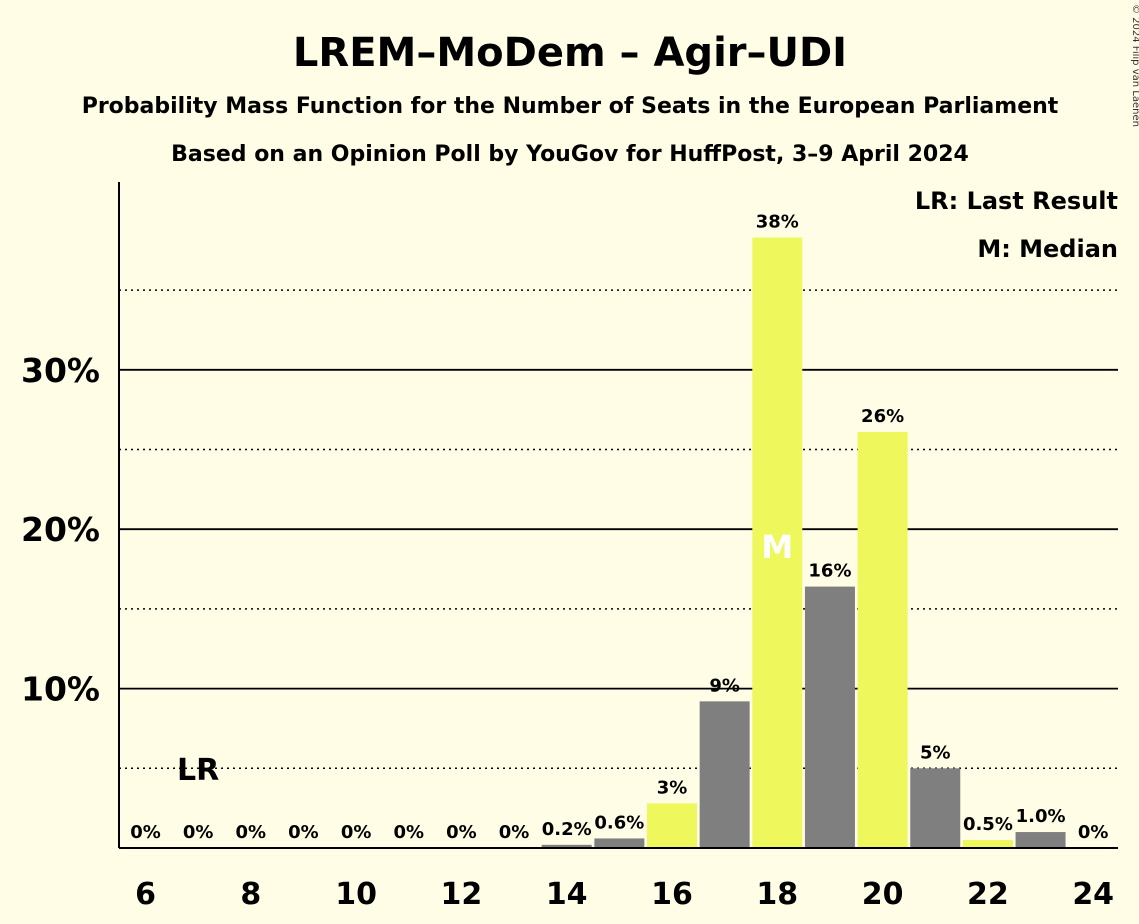  I want to click on bar-label-seat-23: 1.0%, so click(1041, 816).